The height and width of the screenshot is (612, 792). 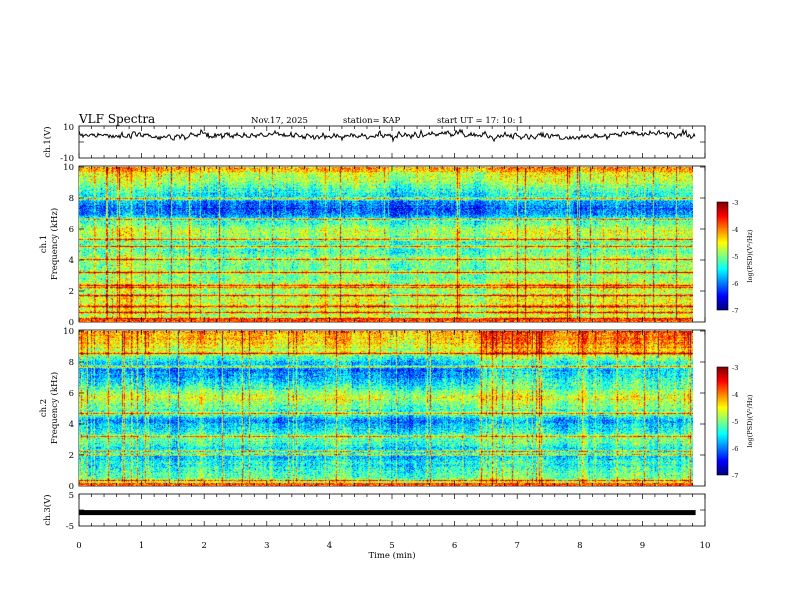 I want to click on ch2-colorbar-tick-m3: -3, so click(x=735, y=368).